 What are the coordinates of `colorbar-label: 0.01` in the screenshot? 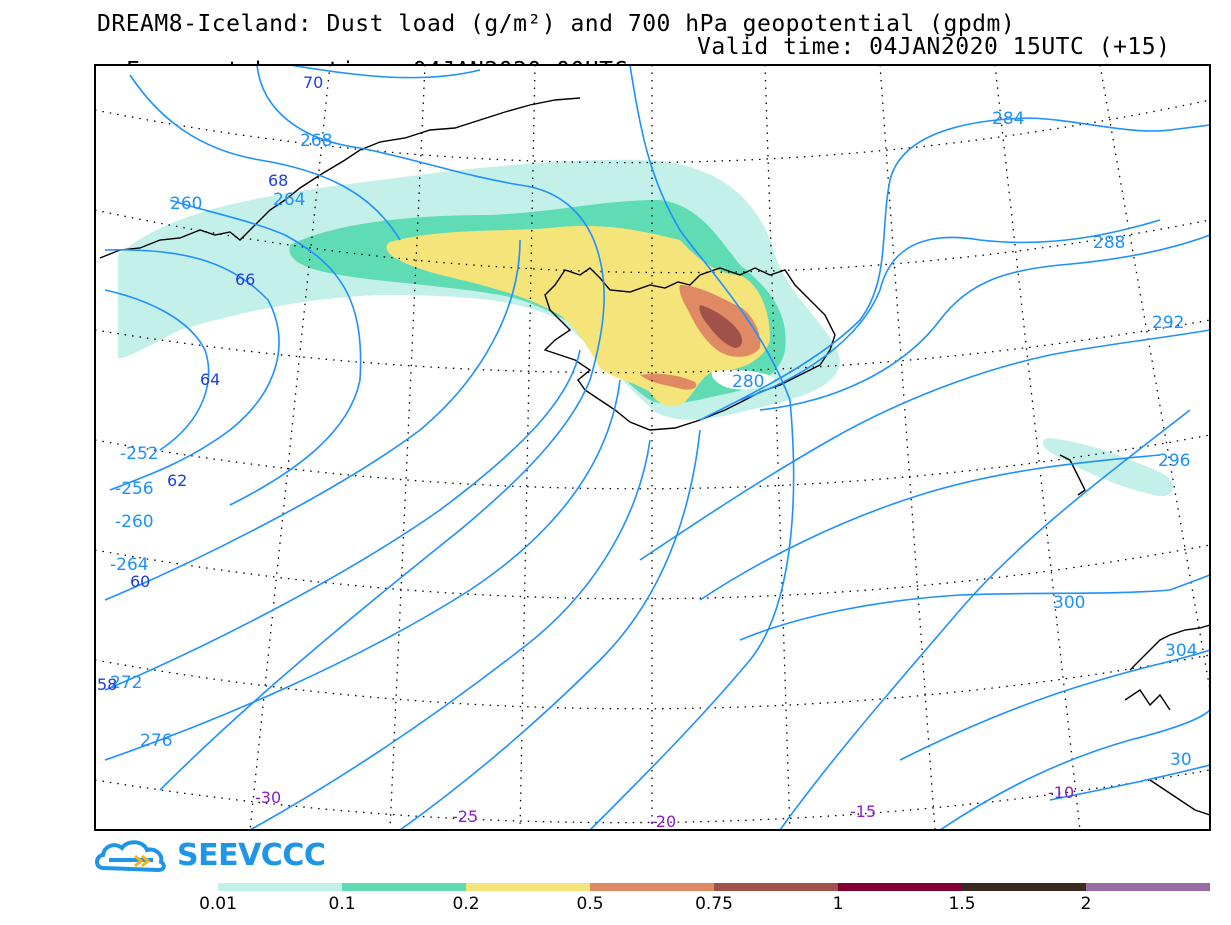 It's located at (218, 904).